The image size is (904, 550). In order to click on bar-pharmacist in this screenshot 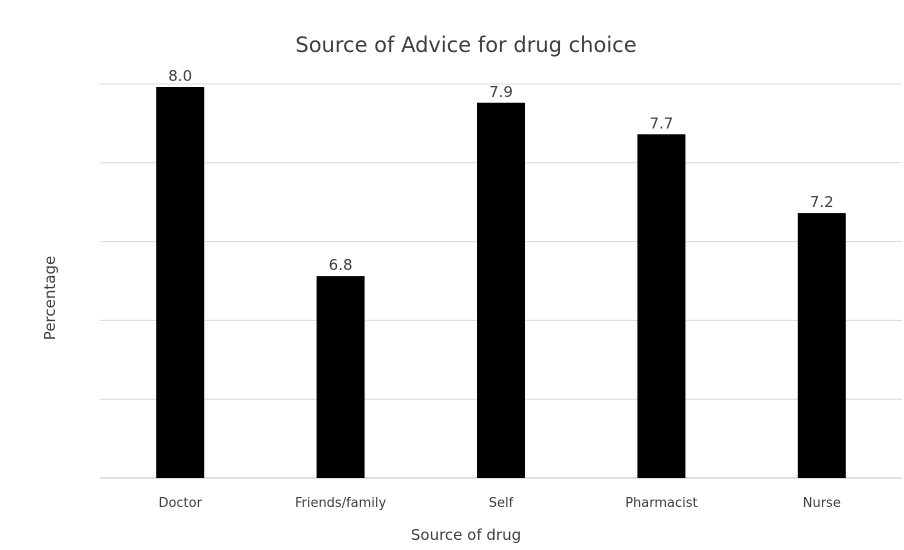, I will do `click(661, 306)`.